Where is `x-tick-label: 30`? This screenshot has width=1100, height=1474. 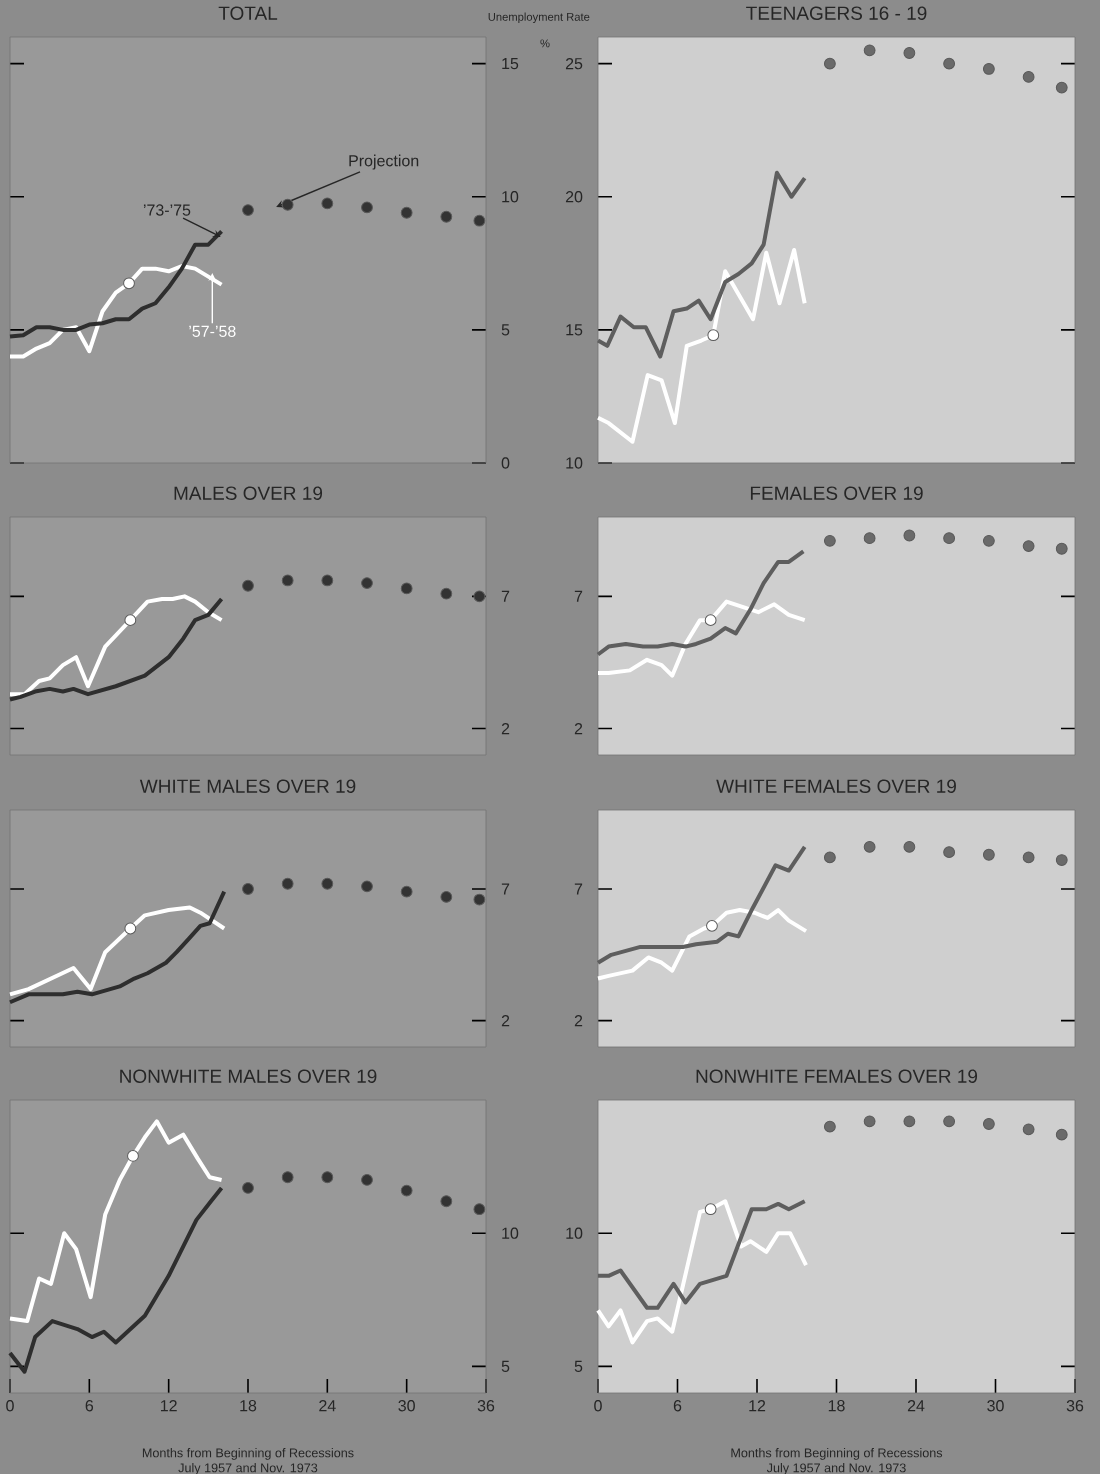
x-tick-label: 30 is located at coordinates (406, 1406).